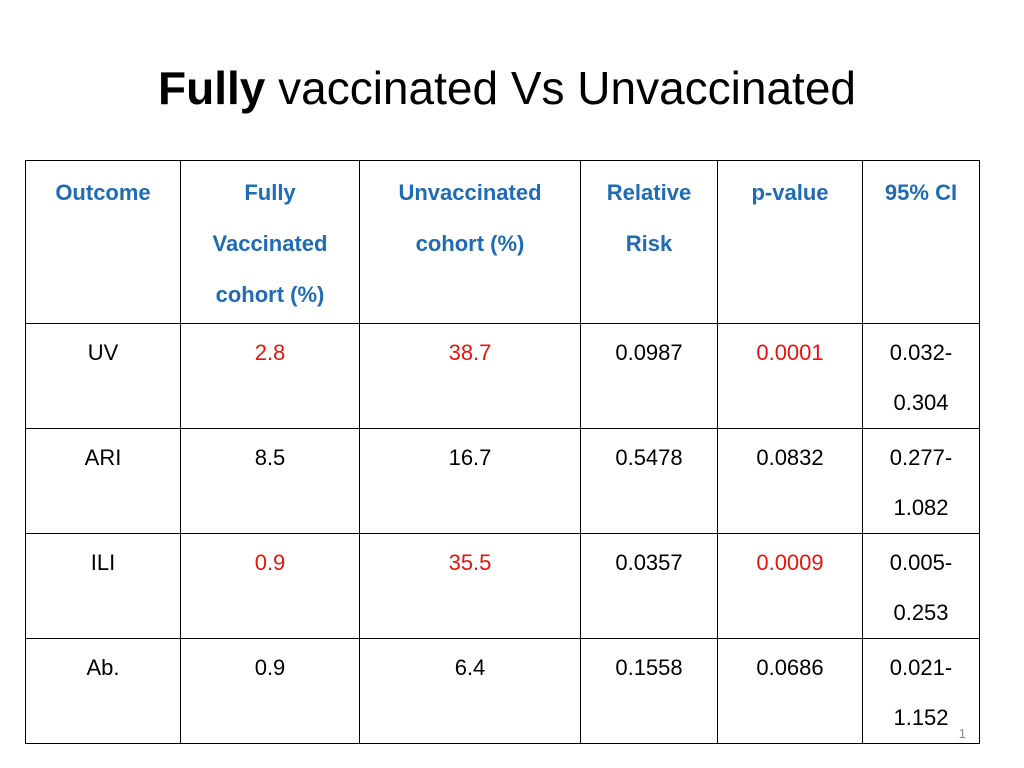 The height and width of the screenshot is (768, 1024). I want to click on cell-outcome: Ab., so click(103, 691).